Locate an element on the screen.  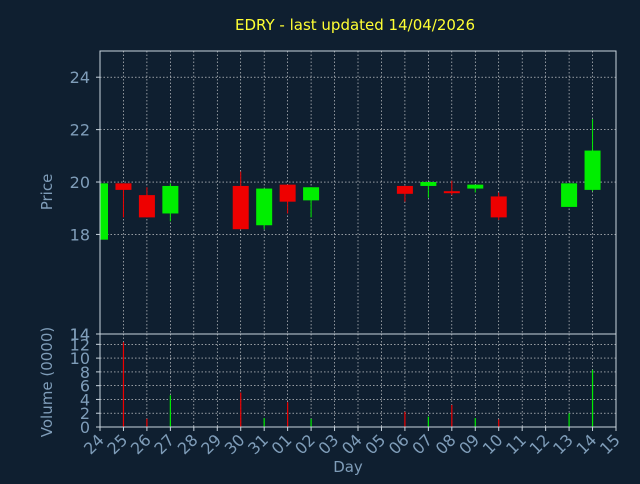
volume-axis-label: Volume (0000) is located at coordinates (47, 382).